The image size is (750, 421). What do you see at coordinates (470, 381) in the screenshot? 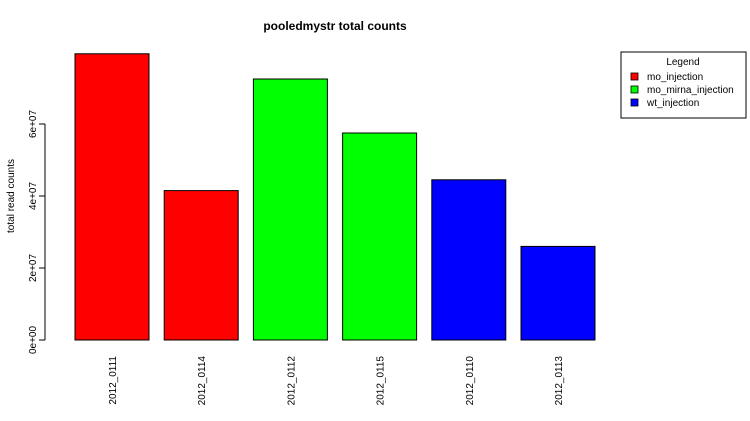
I see `x-tick-label: 2012_0110` at bounding box center [470, 381].